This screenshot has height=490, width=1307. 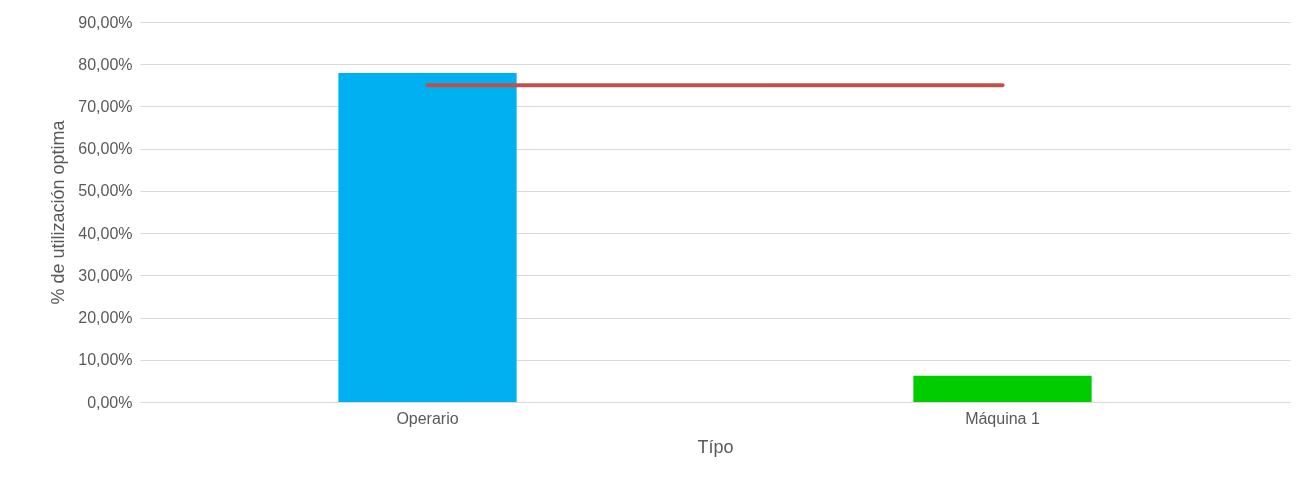 What do you see at coordinates (105, 318) in the screenshot?
I see `y-tick-label: 20,00%` at bounding box center [105, 318].